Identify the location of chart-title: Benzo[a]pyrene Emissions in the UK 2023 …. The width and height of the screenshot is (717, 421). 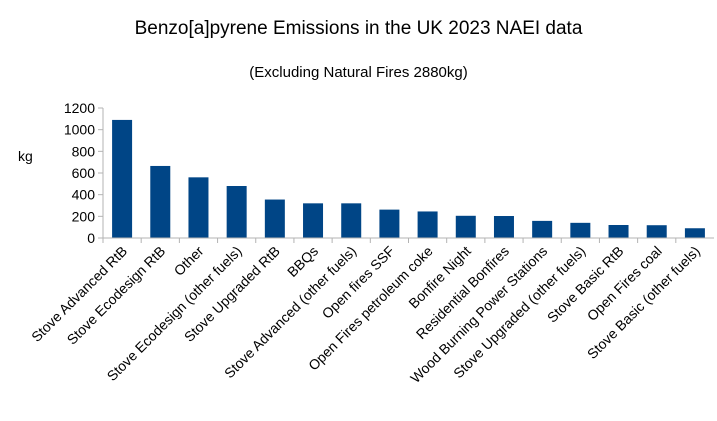
(358, 28).